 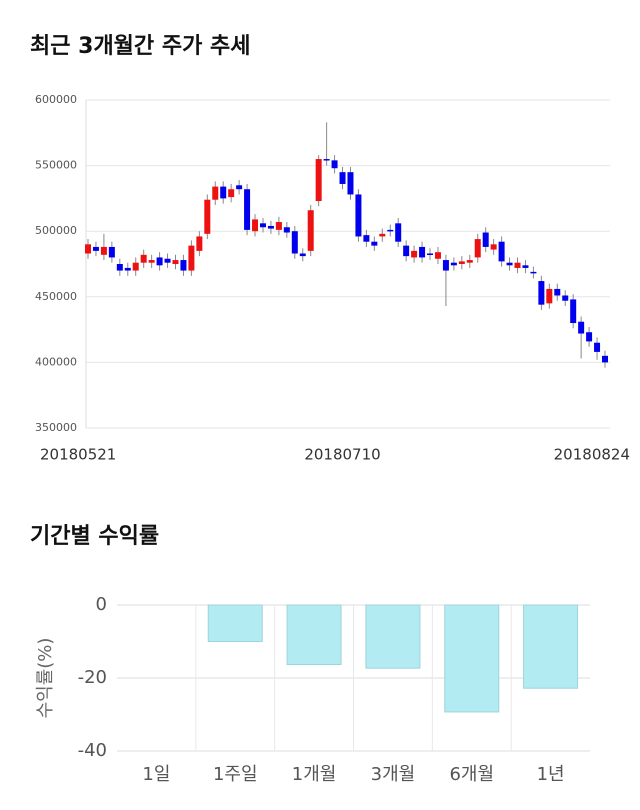 I want to click on y-tick-label: 550000, so click(x=56, y=165).